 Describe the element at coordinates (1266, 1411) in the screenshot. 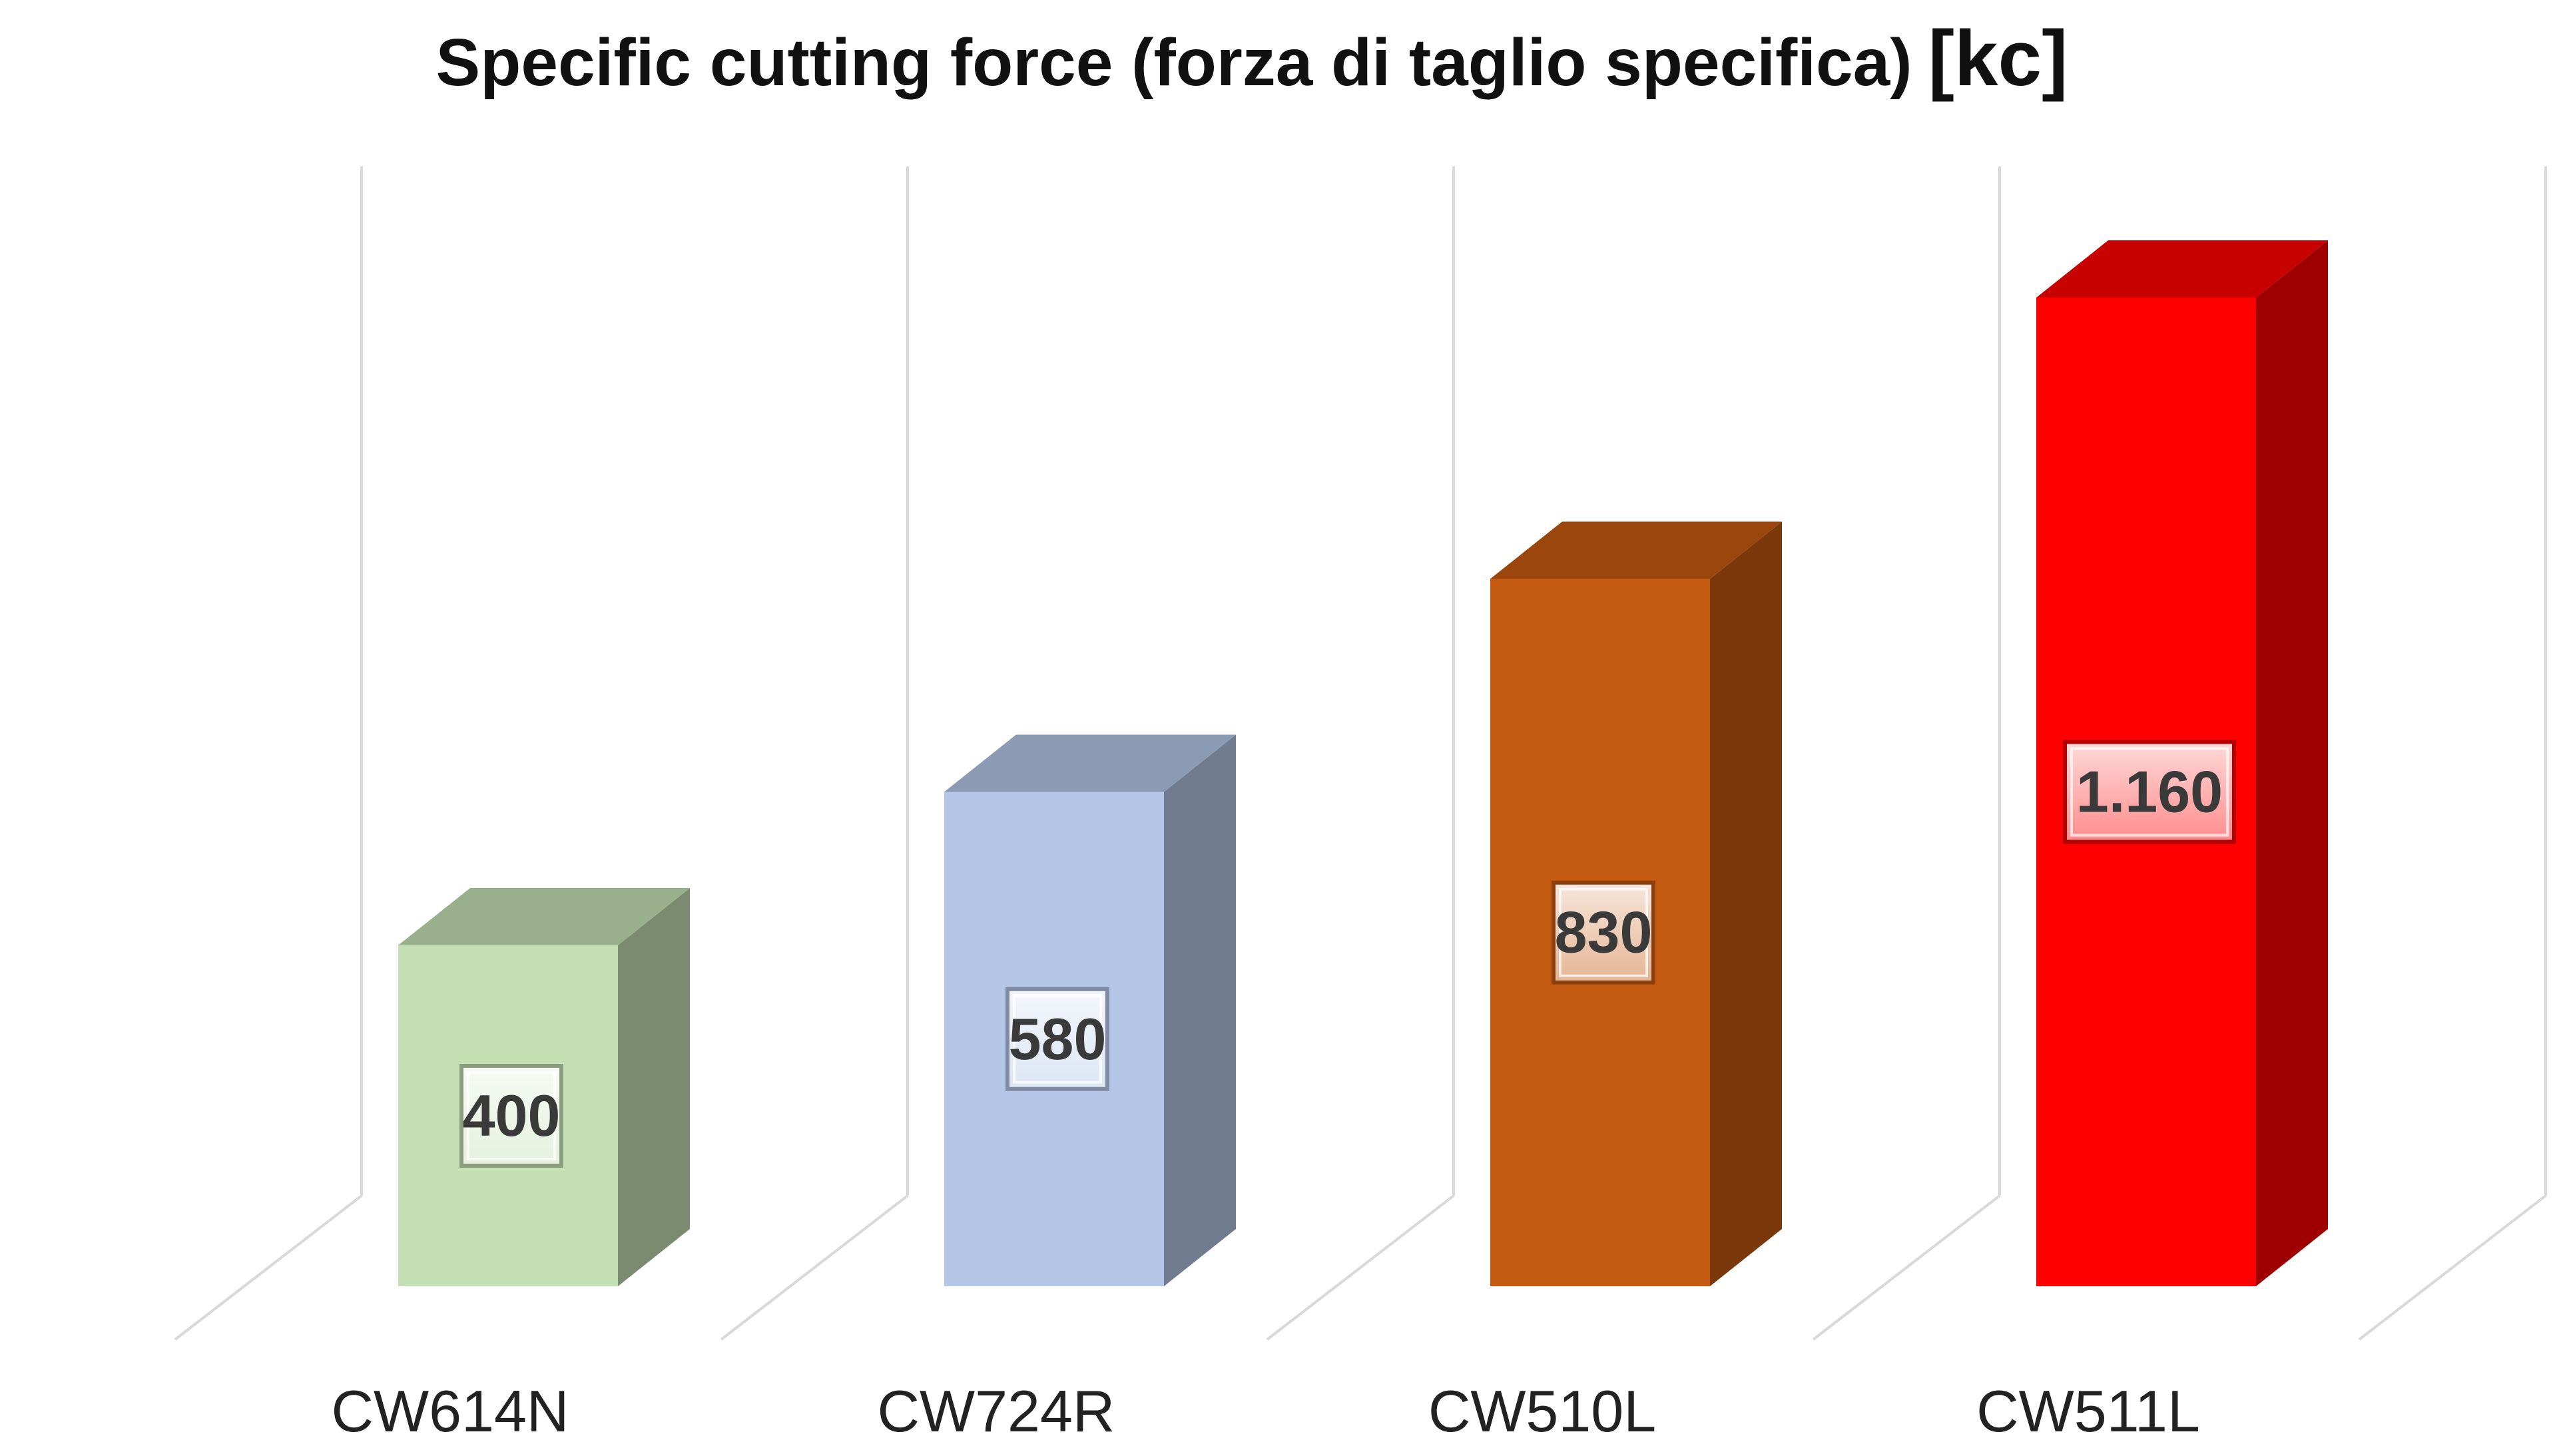

I see `category-labels: CW614N CW724R CW510L CW511L` at that location.